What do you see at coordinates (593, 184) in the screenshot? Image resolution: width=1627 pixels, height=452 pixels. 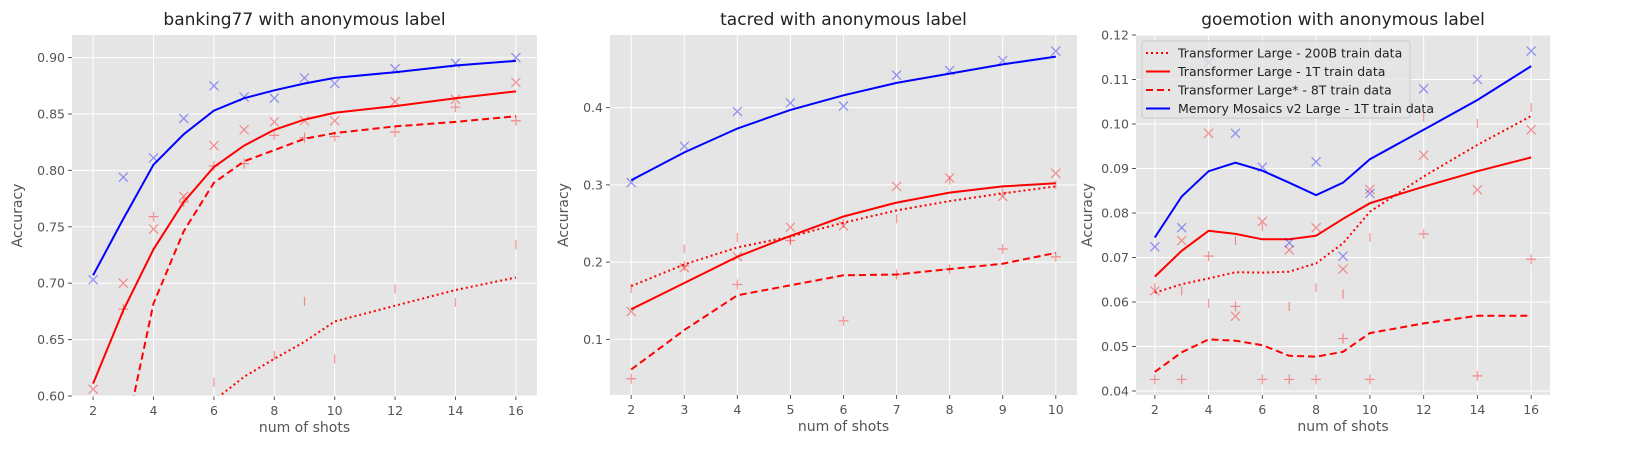 I see `y-tick-label: 0.3` at bounding box center [593, 184].